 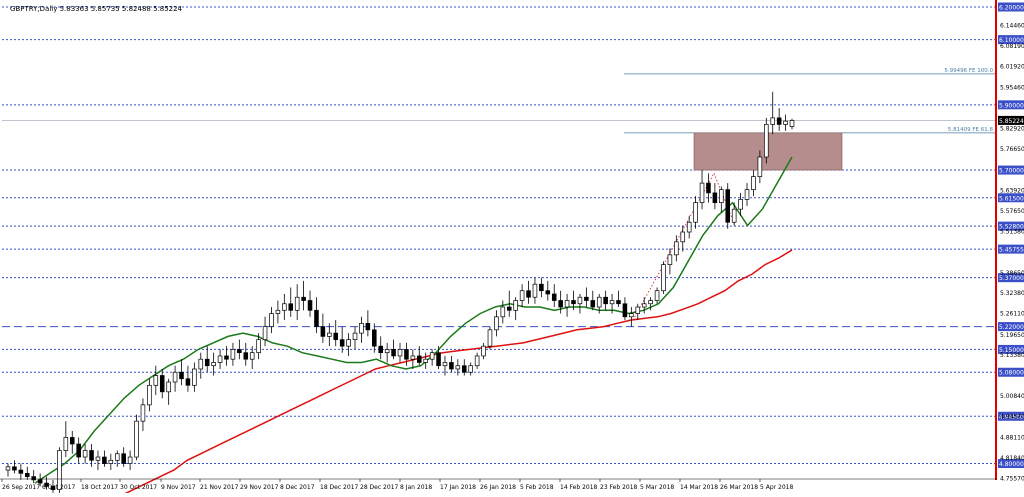 I want to click on time-tick-label: 17 Jan 2018, so click(x=458, y=487).